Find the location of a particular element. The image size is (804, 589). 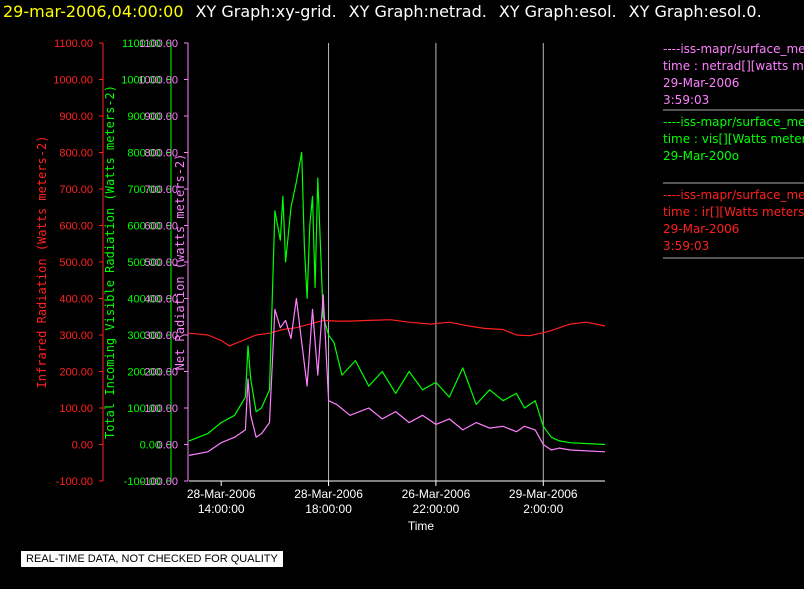

legend-line: 29-Mar-200o is located at coordinates (701, 156).